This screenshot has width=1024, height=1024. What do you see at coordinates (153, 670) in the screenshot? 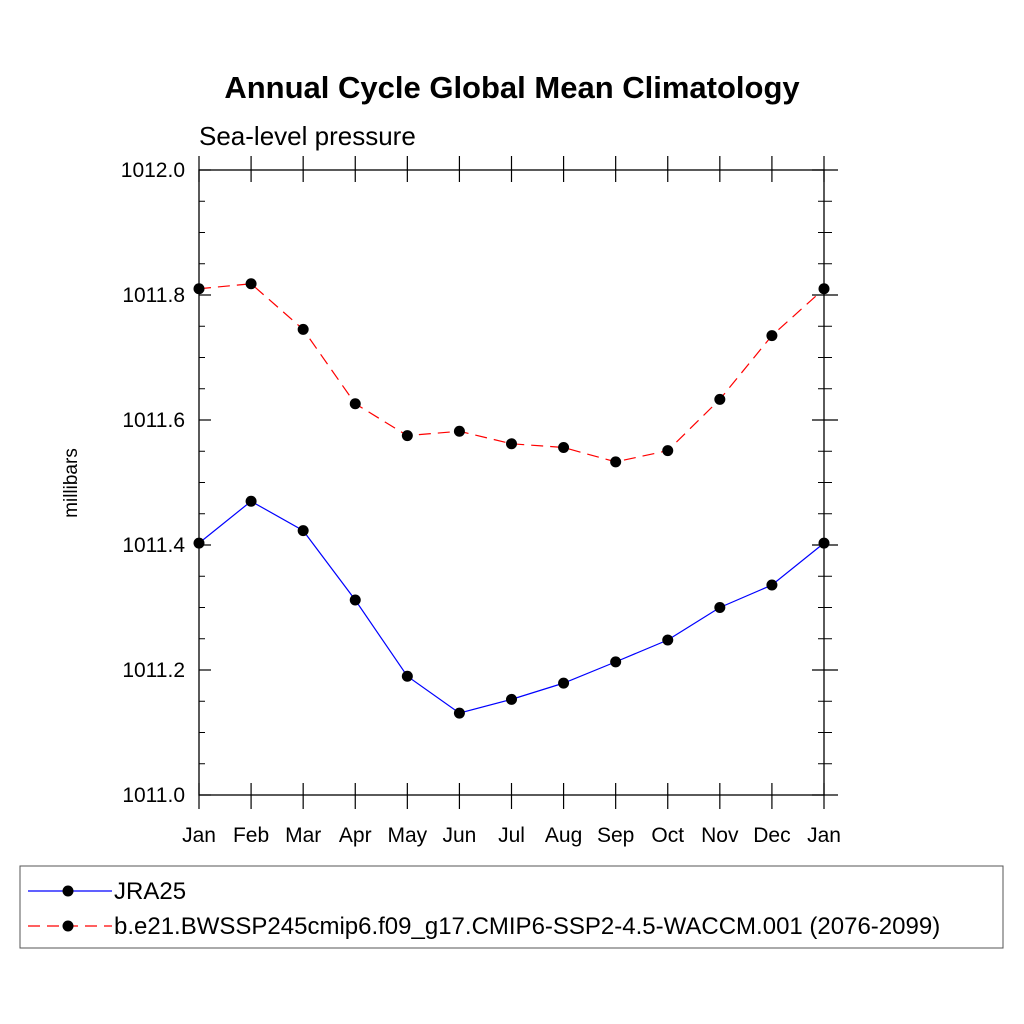
I see `y-tick-label: 1011.2` at bounding box center [153, 670].